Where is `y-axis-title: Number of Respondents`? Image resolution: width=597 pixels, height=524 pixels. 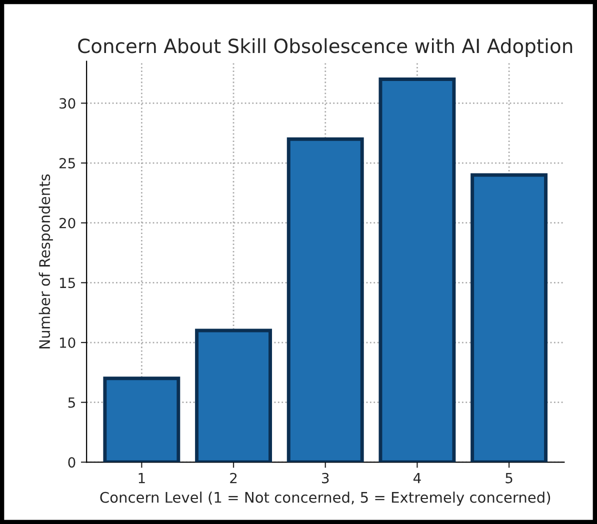
y-axis-title: Number of Respondents is located at coordinates (45, 261).